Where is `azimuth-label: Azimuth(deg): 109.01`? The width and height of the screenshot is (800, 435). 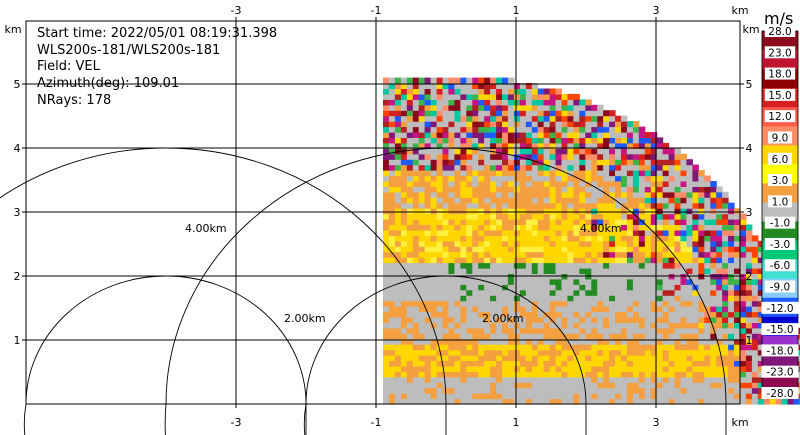 azimuth-label: Azimuth(deg): 109.01 is located at coordinates (108, 83).